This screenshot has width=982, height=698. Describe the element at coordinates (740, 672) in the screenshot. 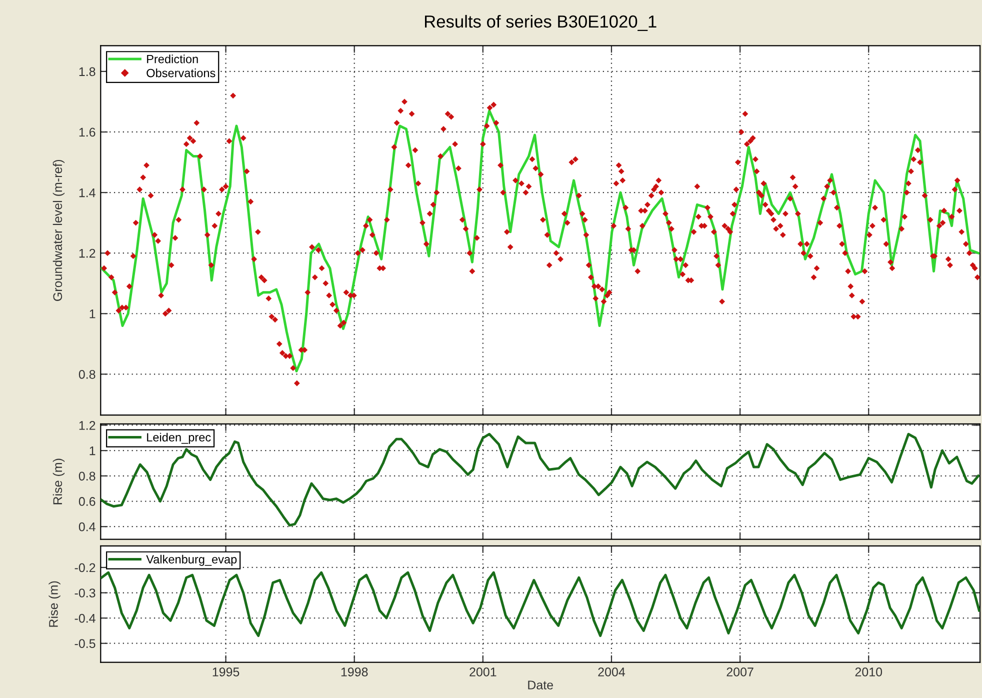

I see `x-tick-label: 2007` at that location.